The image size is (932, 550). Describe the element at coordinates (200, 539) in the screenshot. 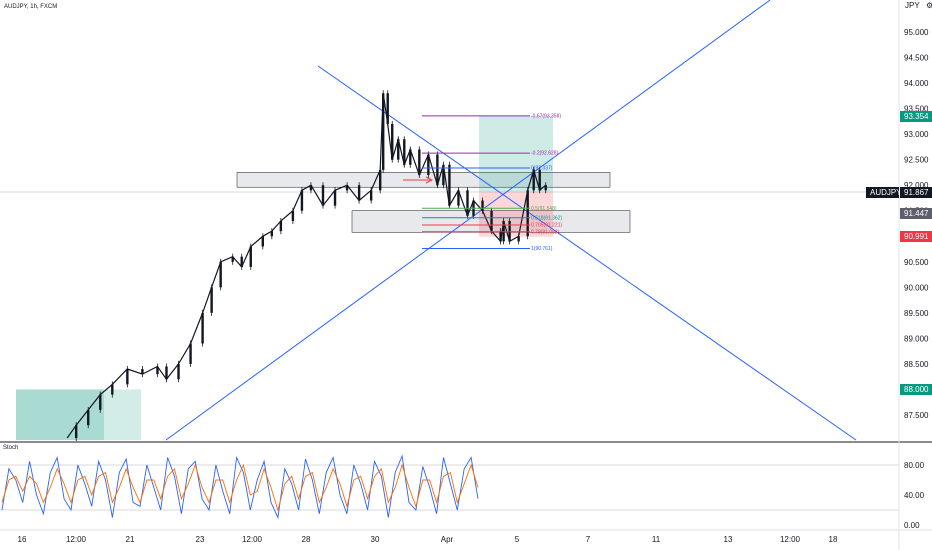

I see `time-tick-label: 23` at that location.